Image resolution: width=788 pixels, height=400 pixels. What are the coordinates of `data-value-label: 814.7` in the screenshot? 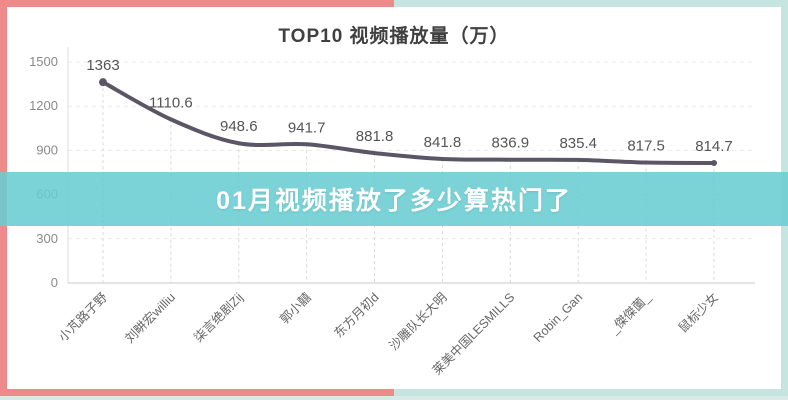 It's located at (714, 146).